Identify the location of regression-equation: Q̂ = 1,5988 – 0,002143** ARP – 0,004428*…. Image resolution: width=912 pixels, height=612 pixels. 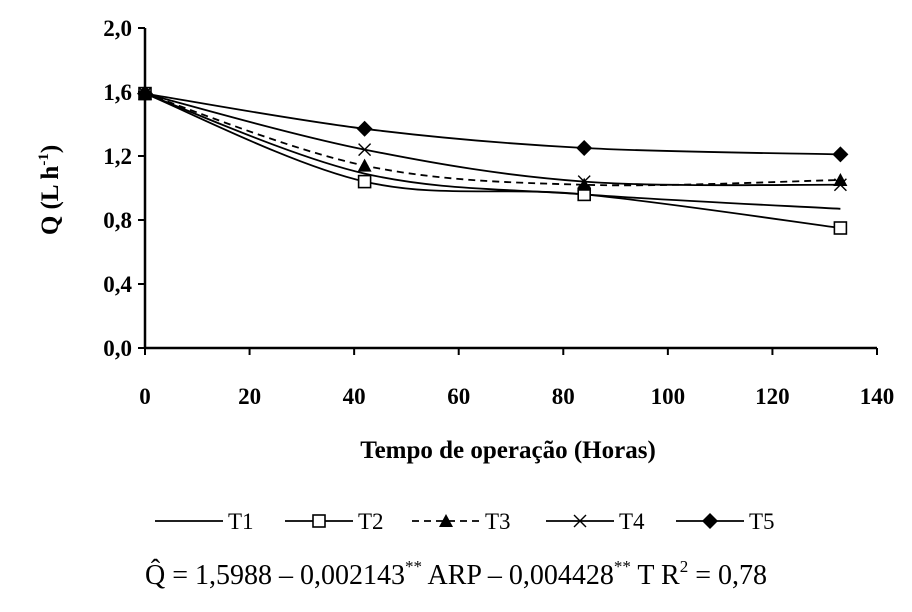
(456, 574).